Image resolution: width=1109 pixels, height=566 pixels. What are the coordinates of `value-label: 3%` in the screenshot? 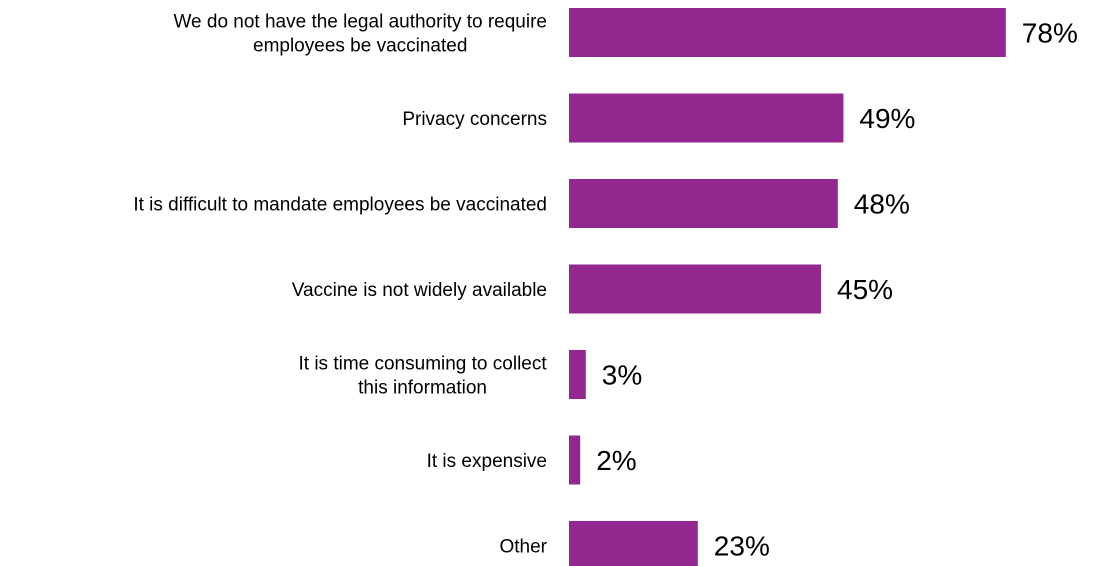 It's located at (622, 375).